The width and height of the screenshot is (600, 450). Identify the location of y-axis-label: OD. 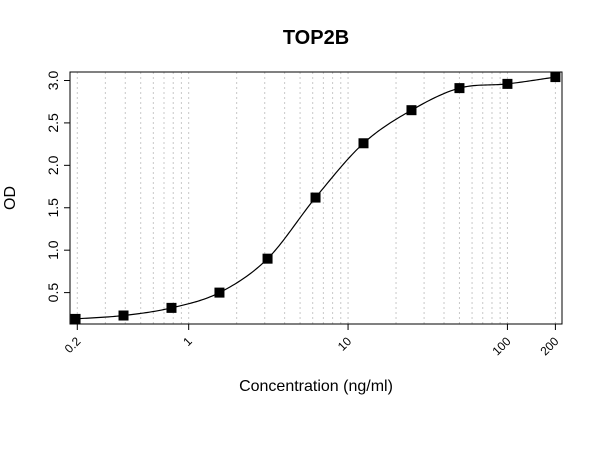
(10, 198).